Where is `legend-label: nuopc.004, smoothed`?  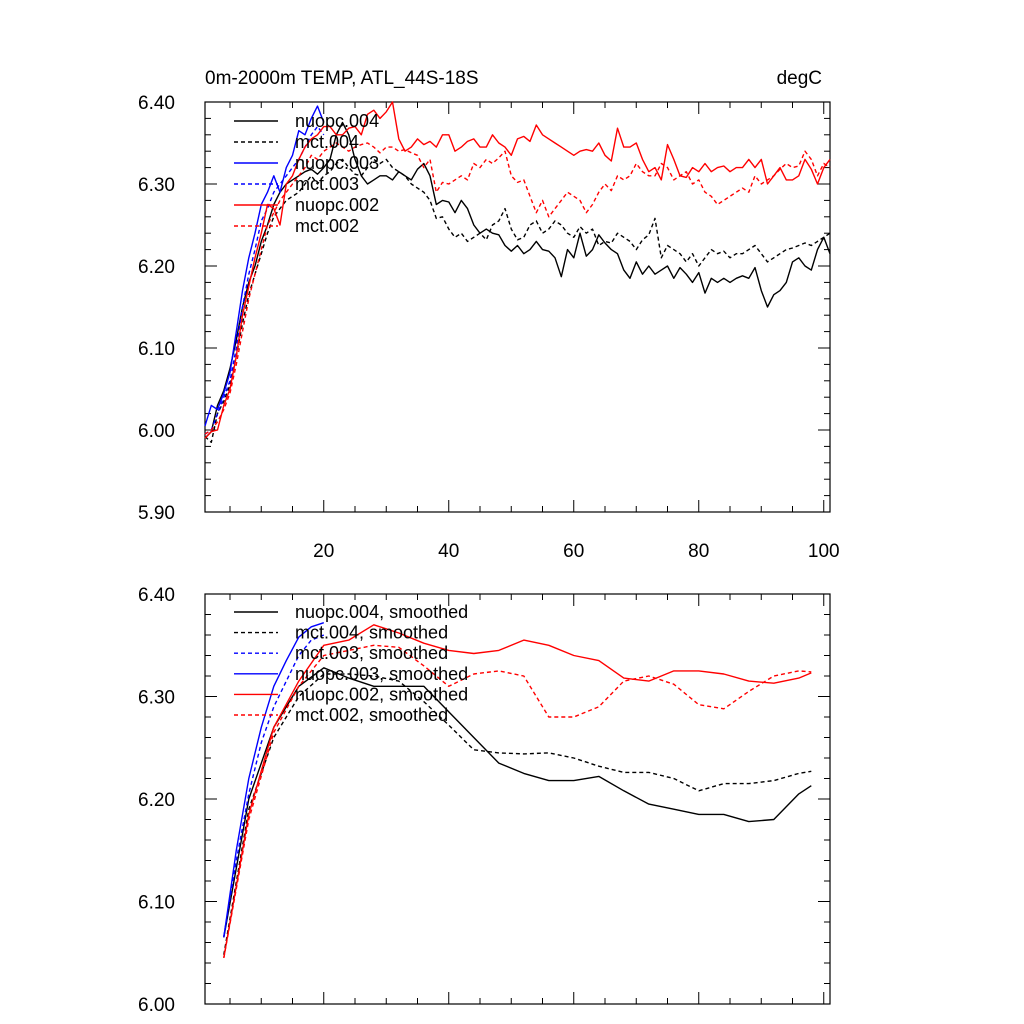
legend-label: nuopc.004, smoothed is located at coordinates (381, 612).